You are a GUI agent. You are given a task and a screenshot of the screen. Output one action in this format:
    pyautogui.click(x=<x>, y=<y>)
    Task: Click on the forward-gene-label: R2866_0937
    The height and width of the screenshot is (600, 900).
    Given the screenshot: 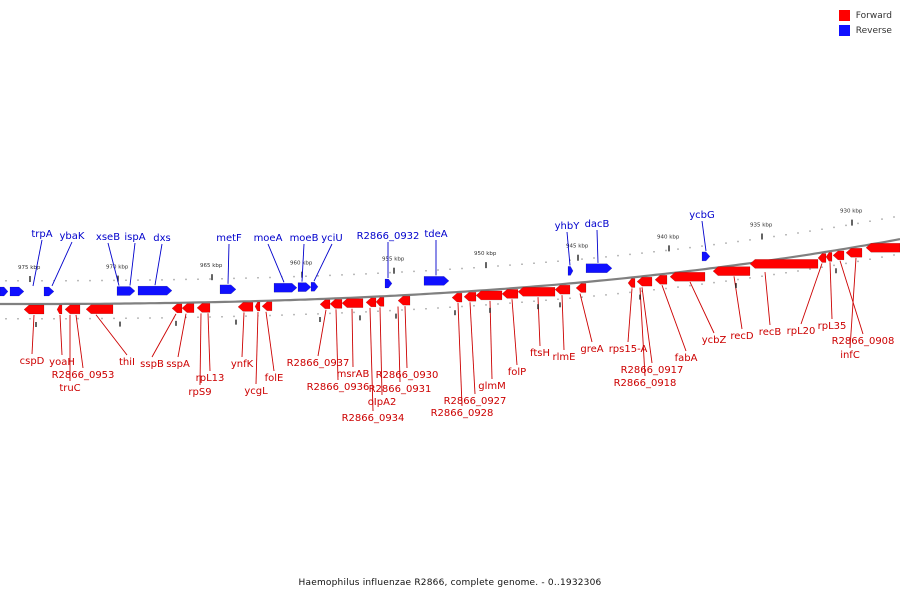 What is the action you would take?
    pyautogui.click(x=318, y=363)
    